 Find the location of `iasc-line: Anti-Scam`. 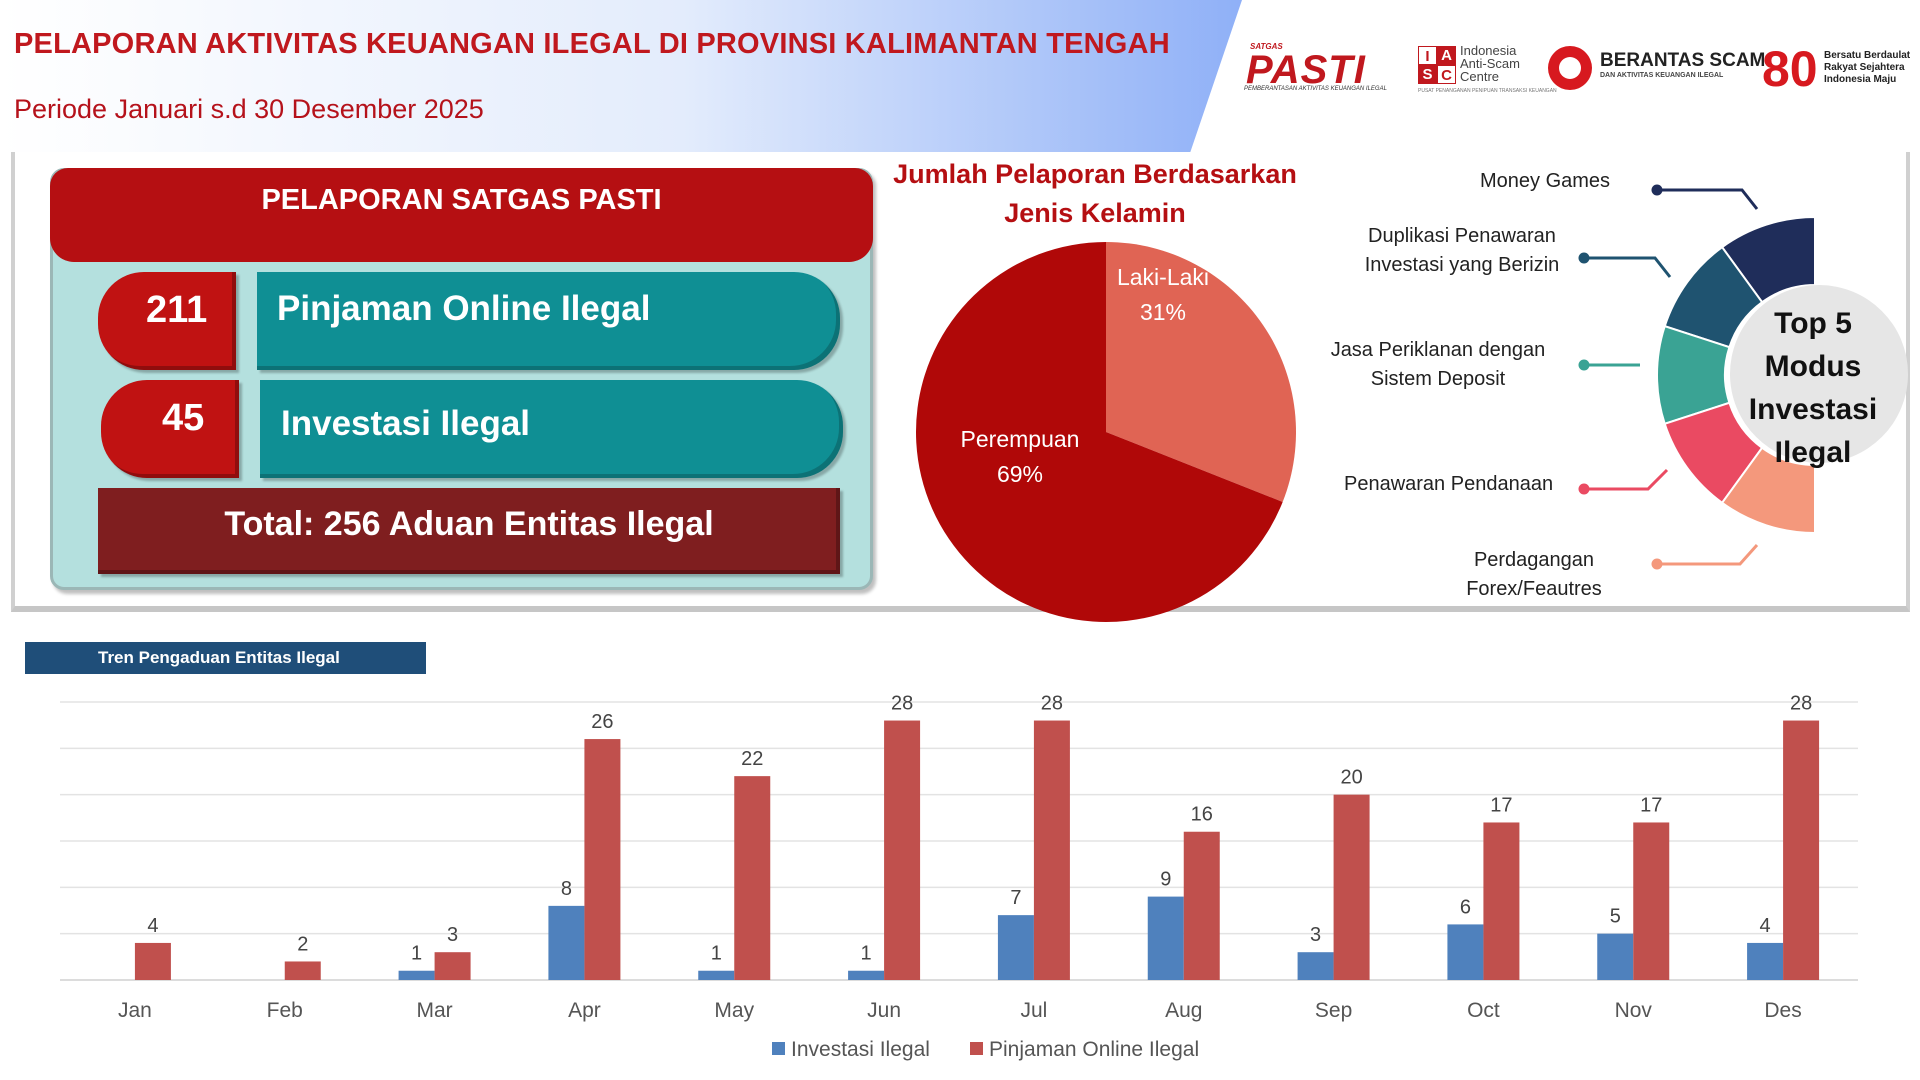

iasc-line: Anti-Scam is located at coordinates (1490, 63).